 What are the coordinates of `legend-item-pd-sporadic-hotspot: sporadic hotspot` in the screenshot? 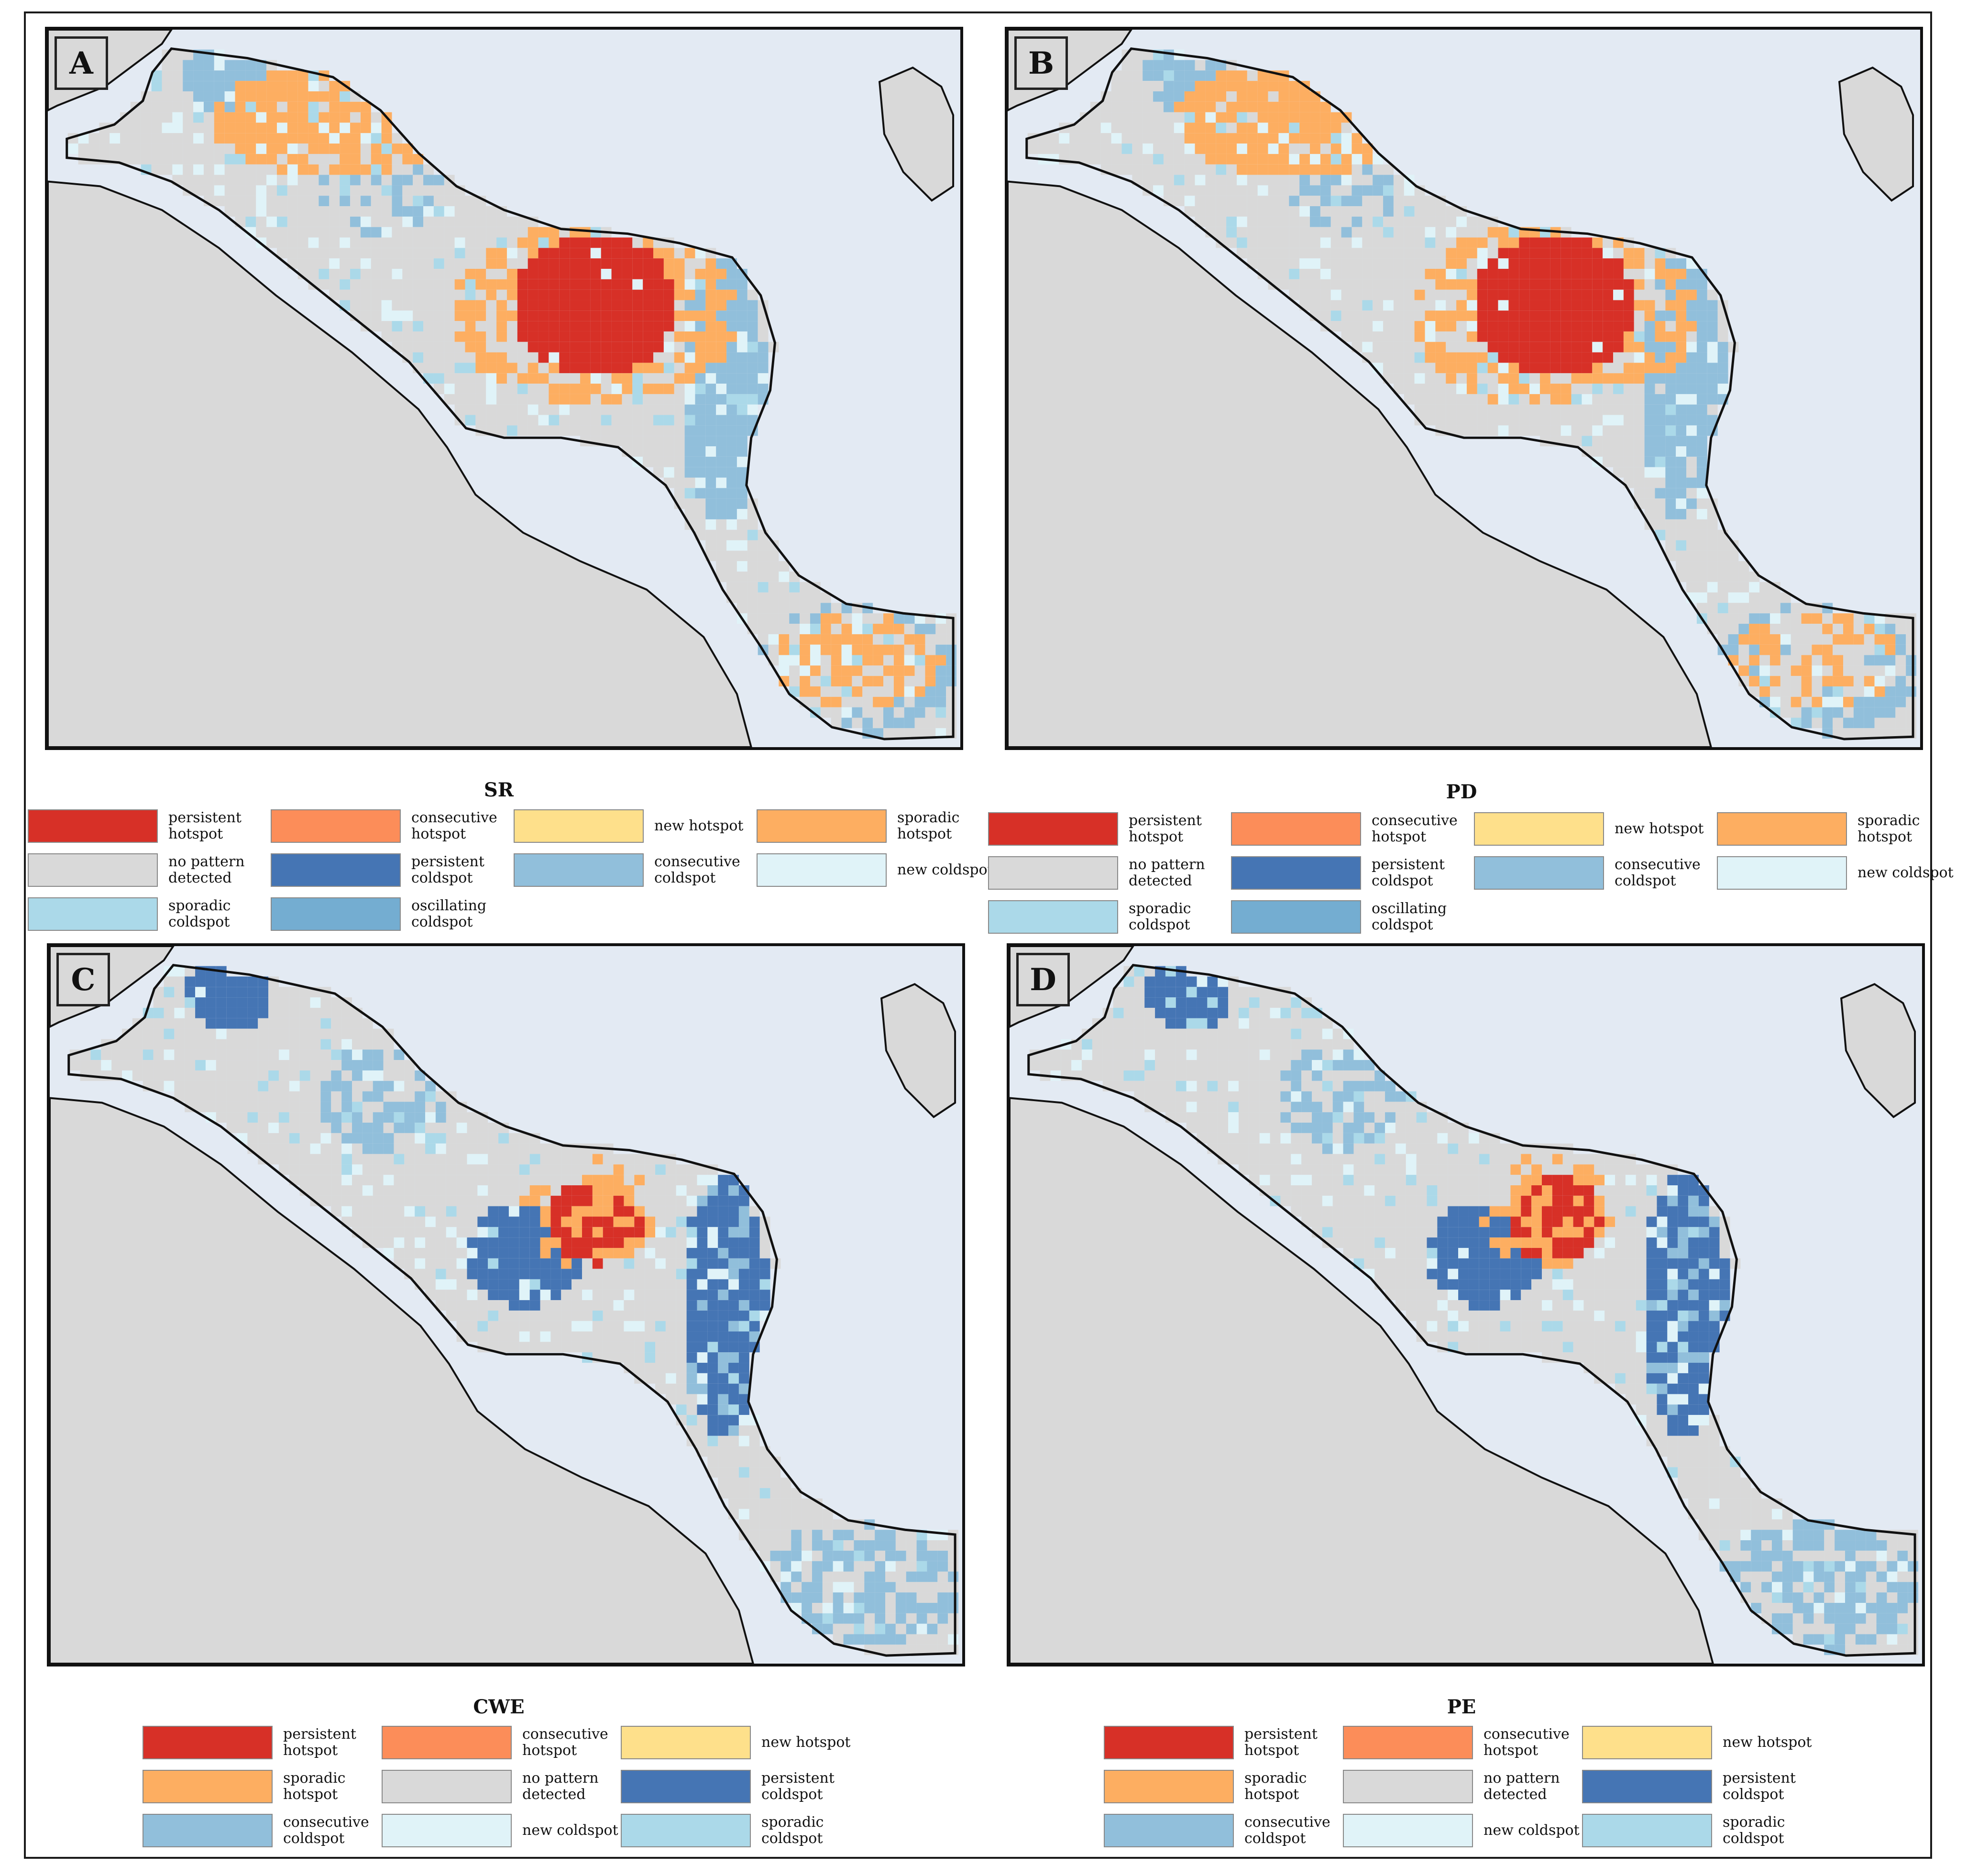 It's located at (1840, 829).